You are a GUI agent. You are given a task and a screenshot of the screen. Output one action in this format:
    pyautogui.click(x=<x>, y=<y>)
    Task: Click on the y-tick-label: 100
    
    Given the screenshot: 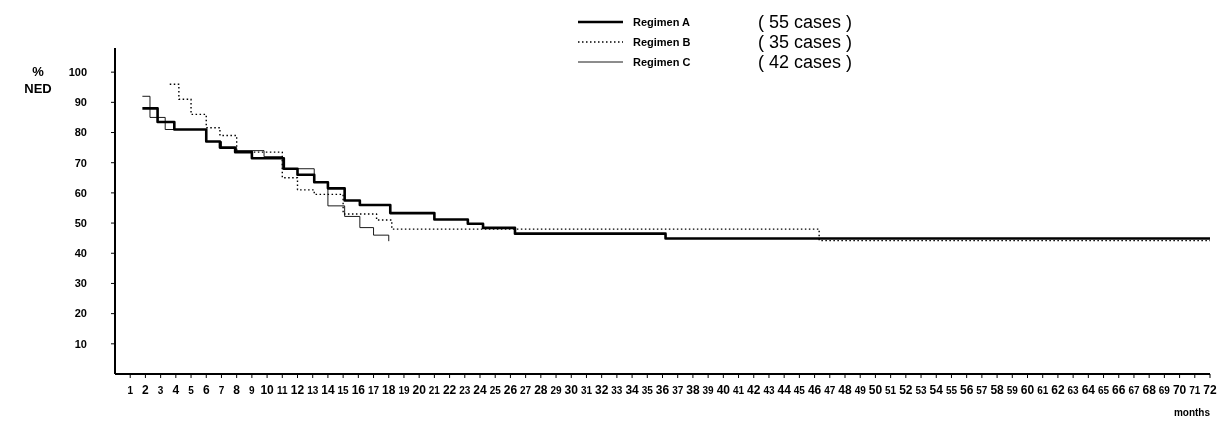 What is the action you would take?
    pyautogui.click(x=77, y=72)
    